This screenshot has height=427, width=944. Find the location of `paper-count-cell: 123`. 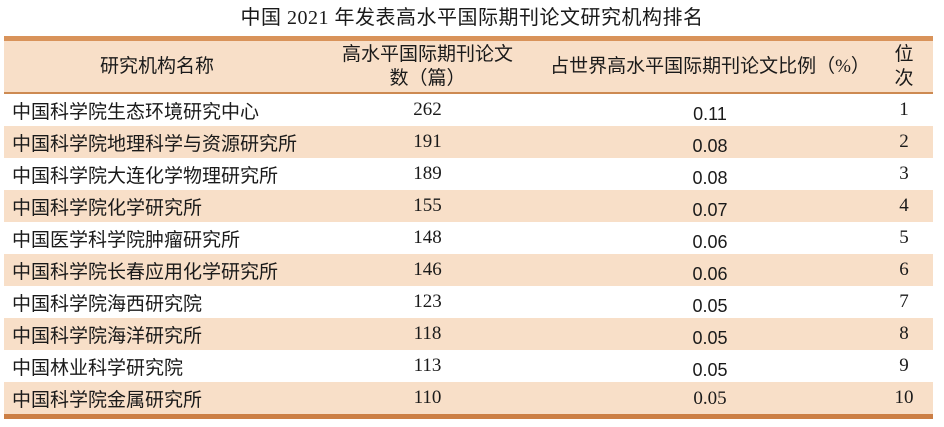

paper-count-cell: 123 is located at coordinates (427, 301).